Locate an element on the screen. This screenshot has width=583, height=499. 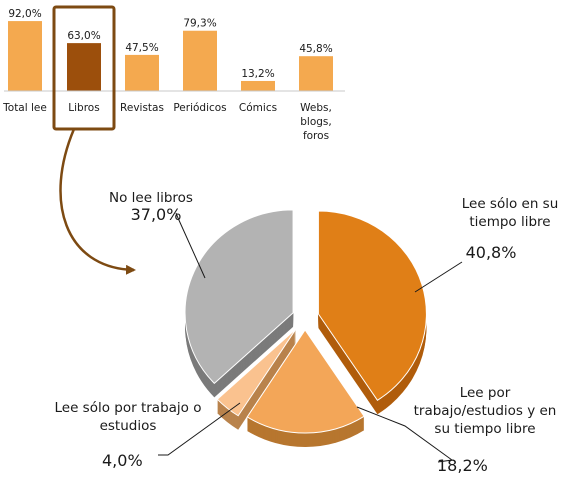
bar-value-label-5: 13,2% is located at coordinates (257, 74).